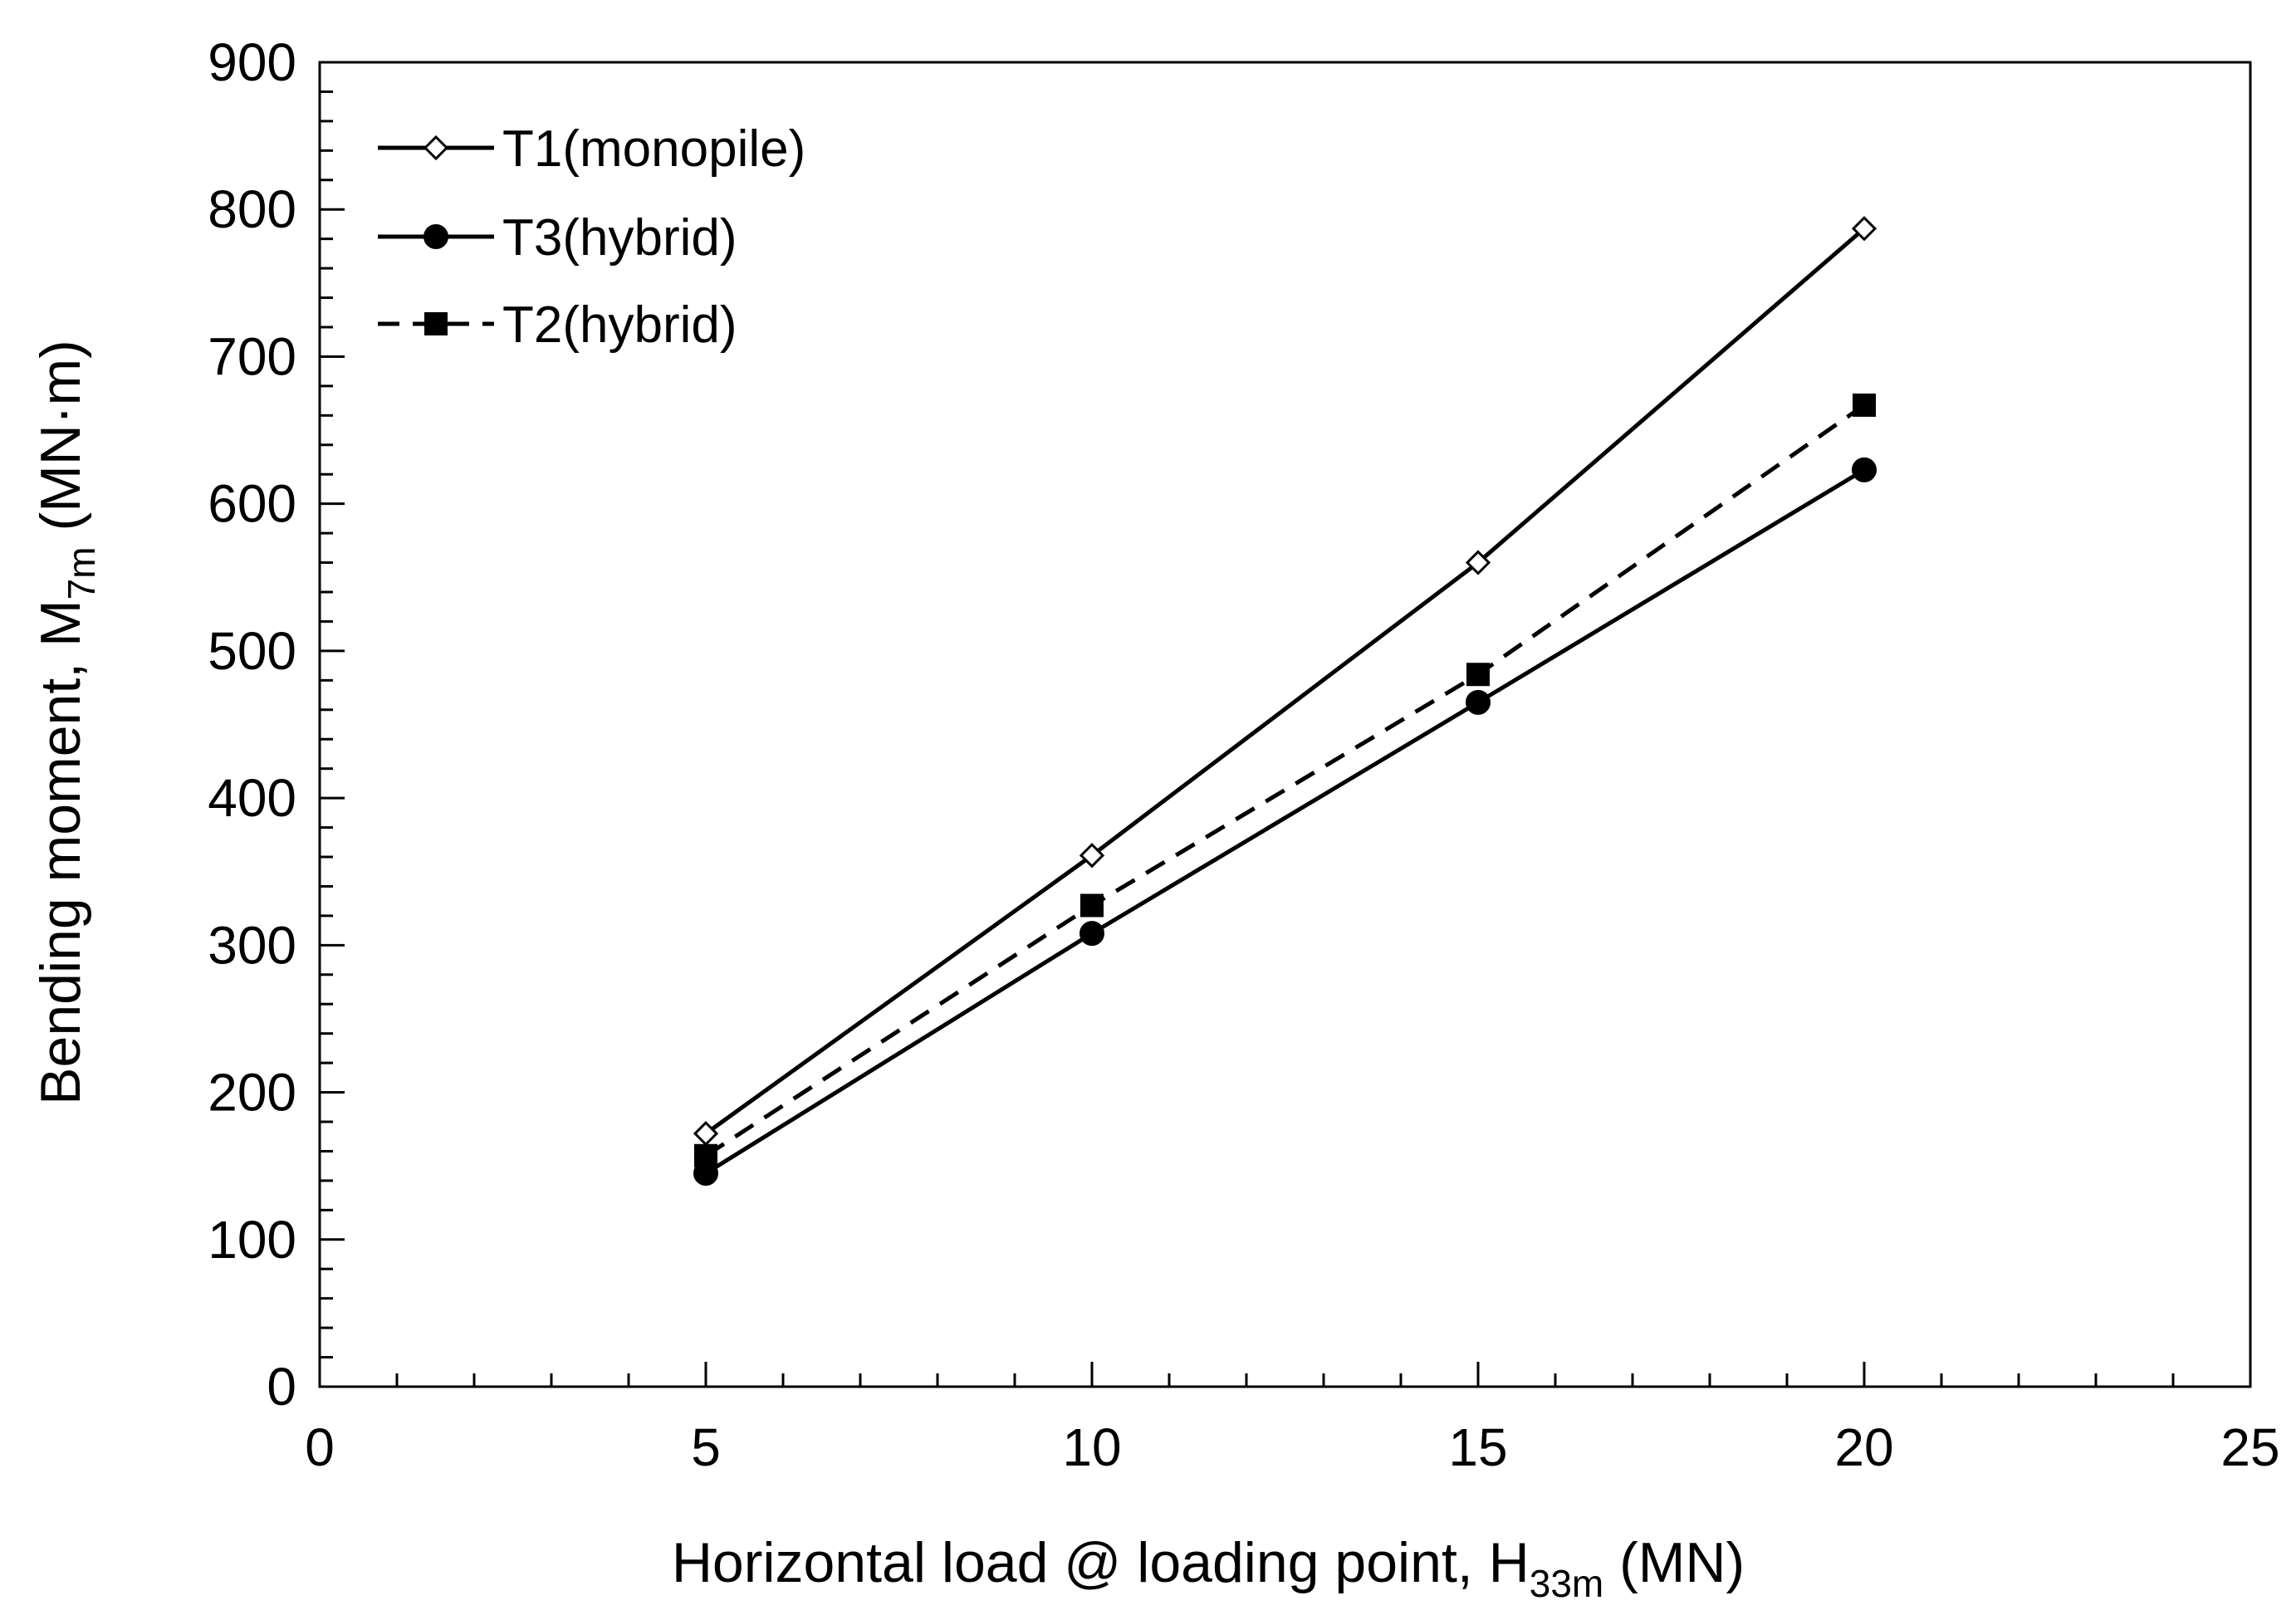 Image resolution: width=2296 pixels, height=1620 pixels. I want to click on y-tick-label: 800, so click(252, 209).